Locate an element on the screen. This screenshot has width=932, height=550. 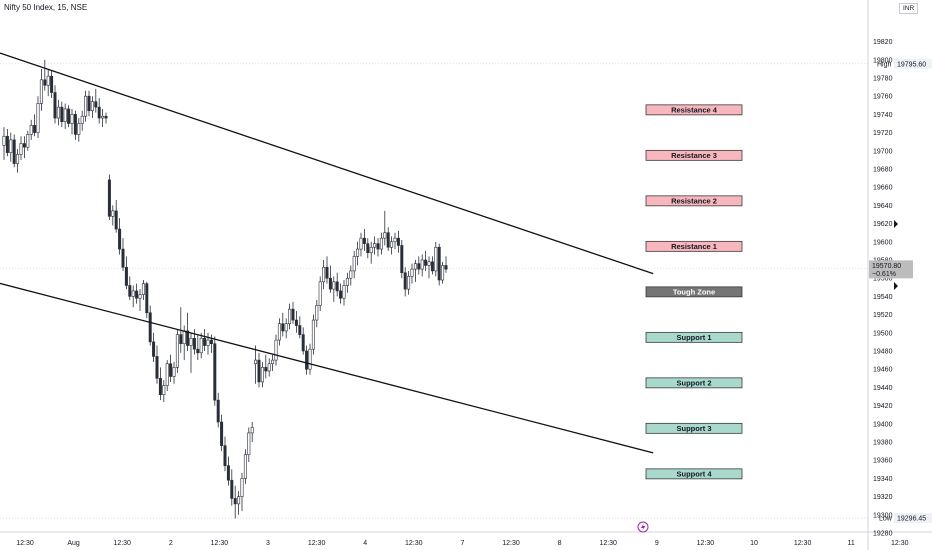
zone-label: Support 2 is located at coordinates (694, 382).